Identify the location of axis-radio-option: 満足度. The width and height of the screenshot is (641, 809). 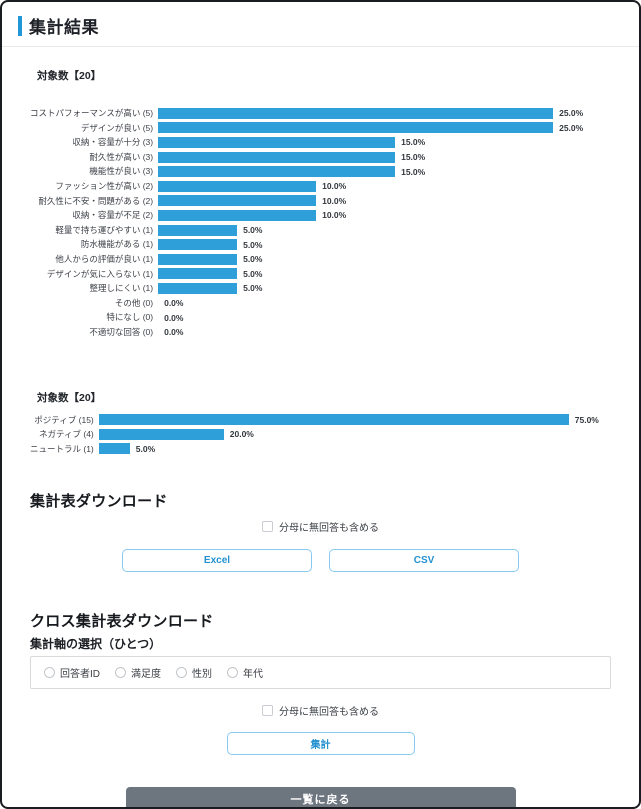
(138, 672).